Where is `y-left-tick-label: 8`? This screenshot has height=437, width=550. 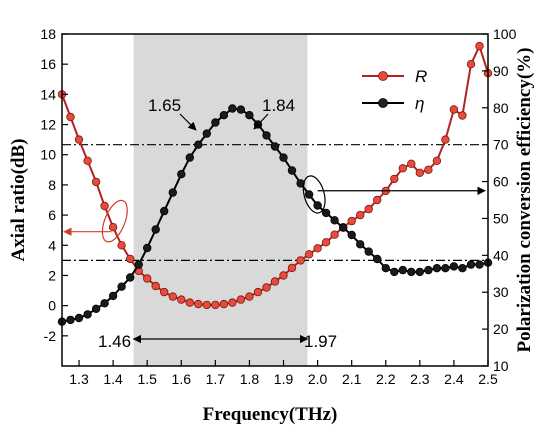
y-left-tick-label: 8 is located at coordinates (52, 185).